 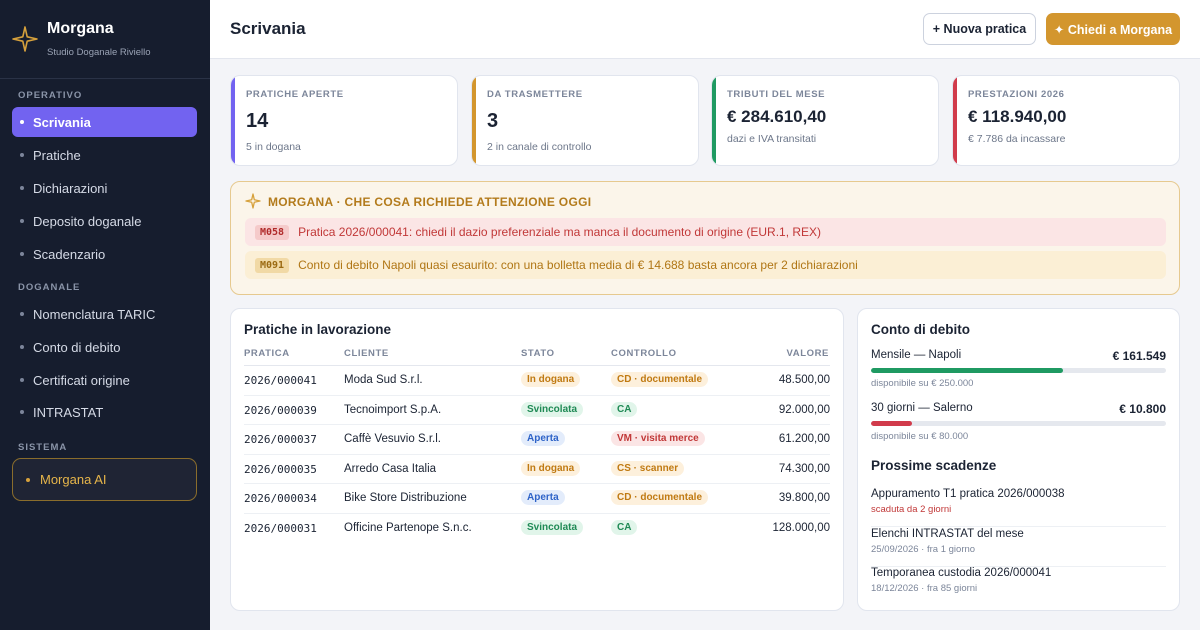 What do you see at coordinates (405, 498) in the screenshot?
I see `cell-cliente: Bike Store Distribuzione` at bounding box center [405, 498].